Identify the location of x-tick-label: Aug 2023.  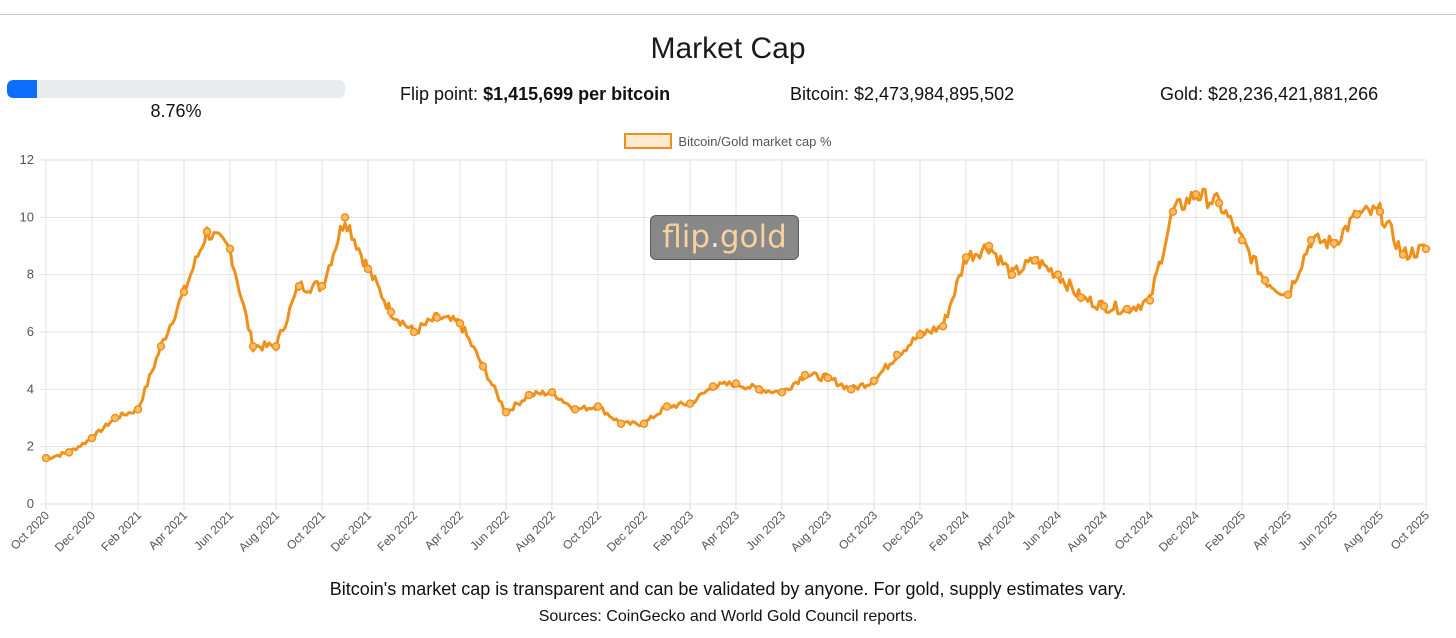
(811, 531).